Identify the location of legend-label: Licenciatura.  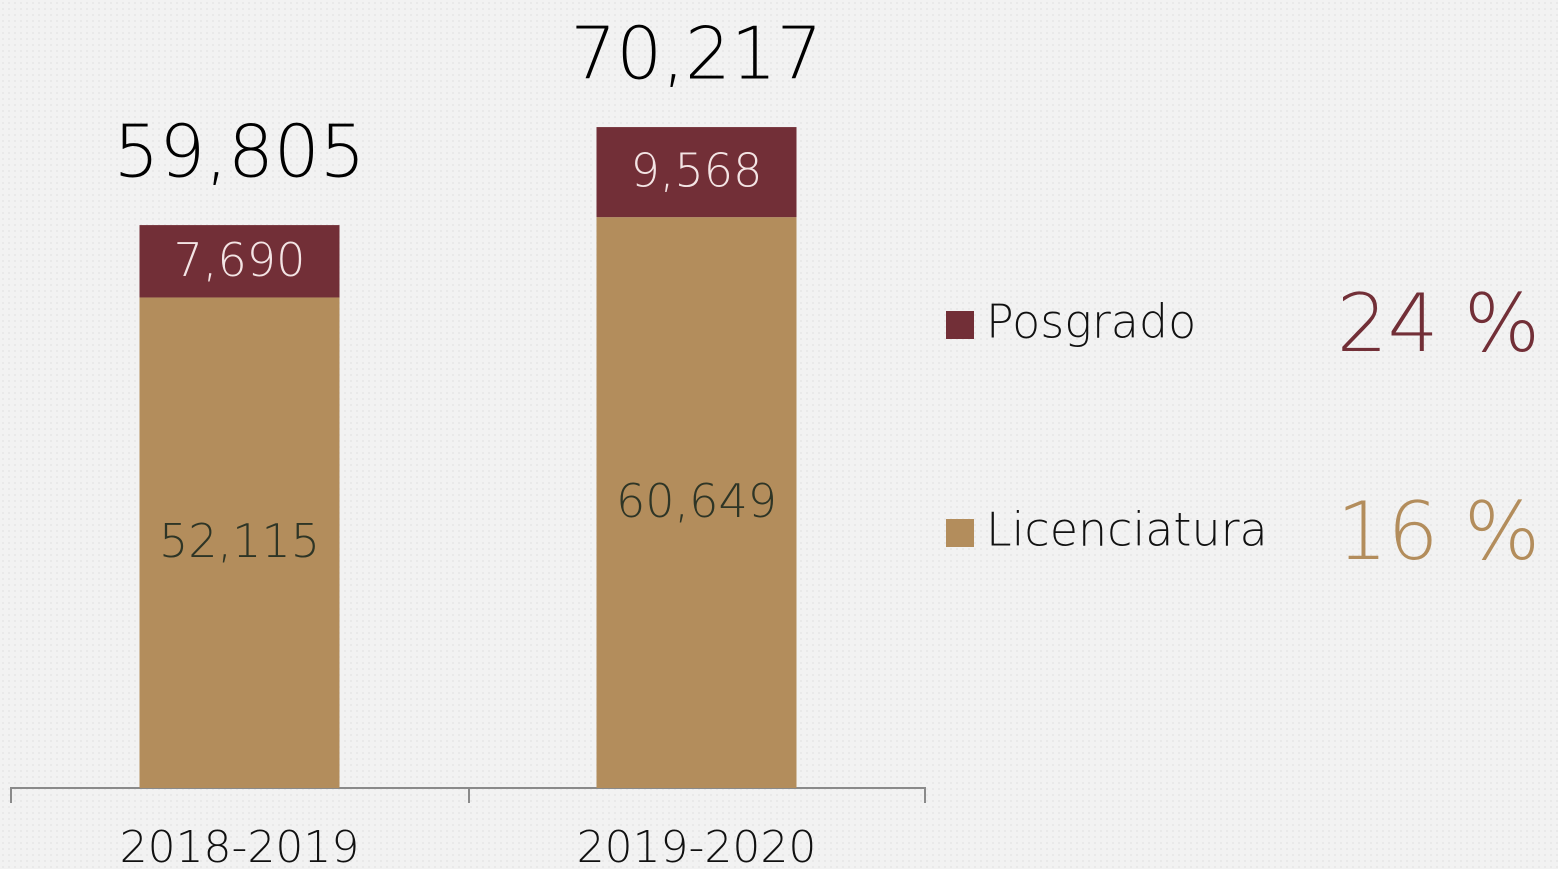
(1127, 530).